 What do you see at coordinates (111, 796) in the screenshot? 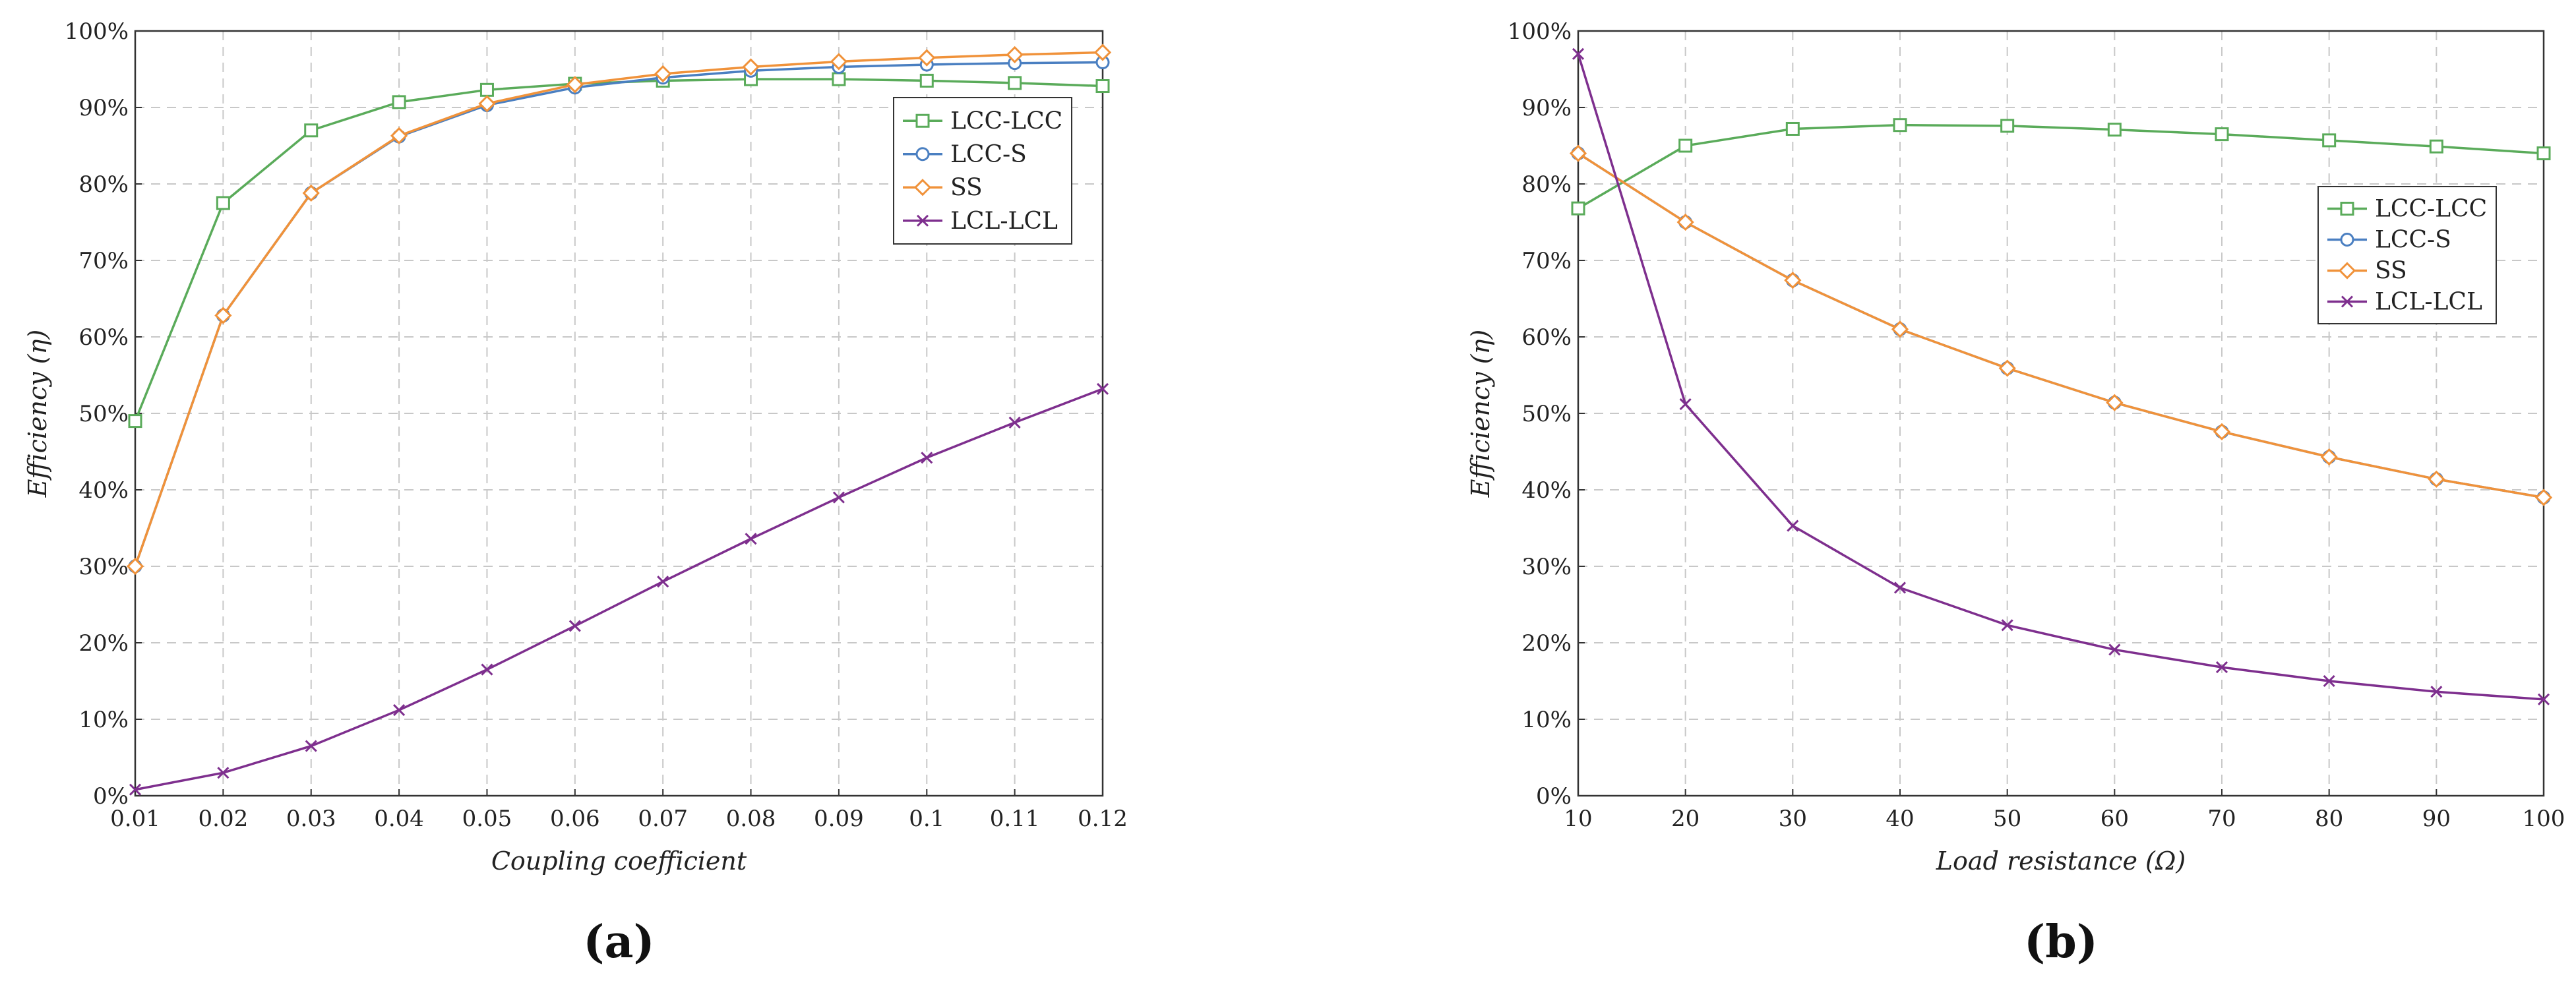
I see `y-tick-label: 0%` at bounding box center [111, 796].